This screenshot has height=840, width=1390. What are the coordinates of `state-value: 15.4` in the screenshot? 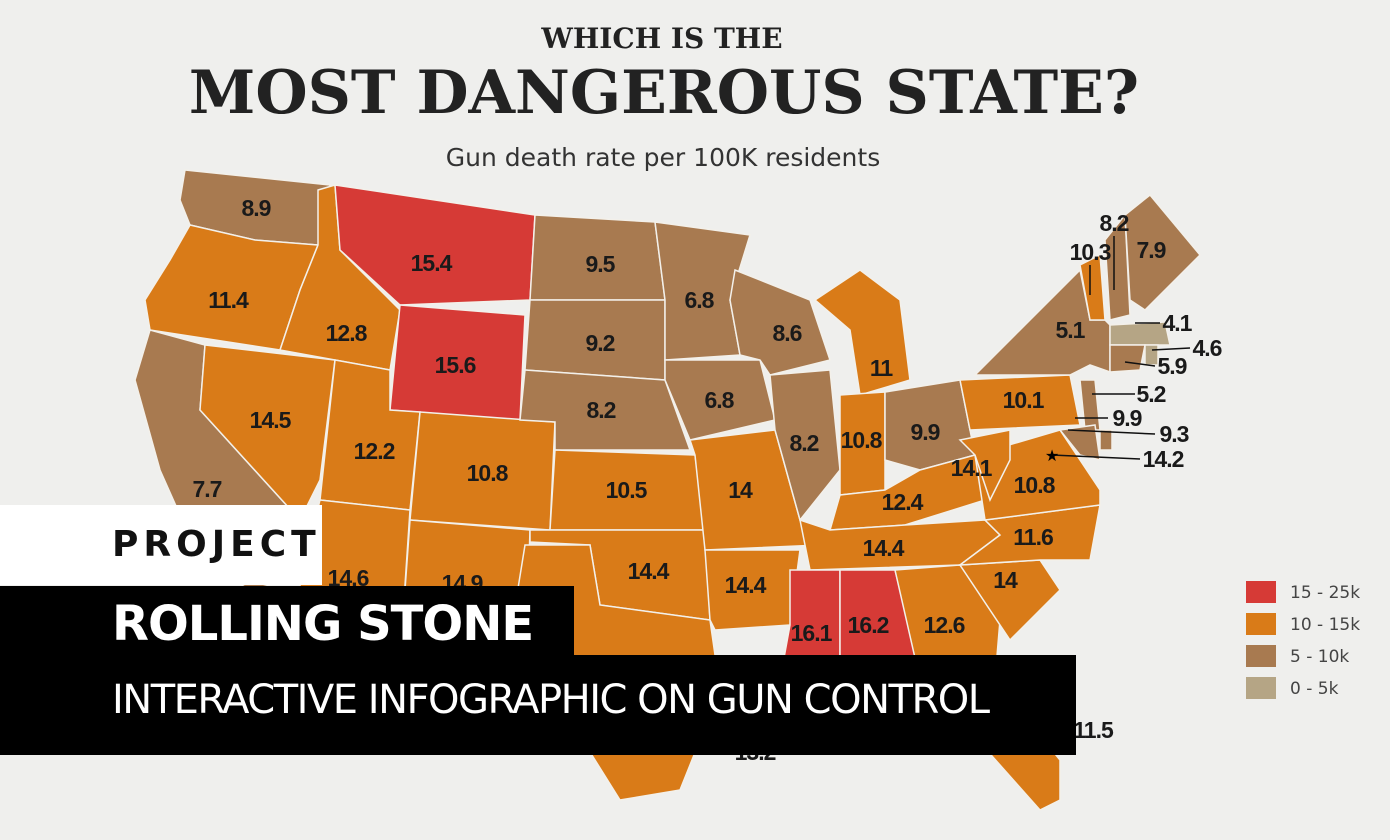 It's located at (432, 263).